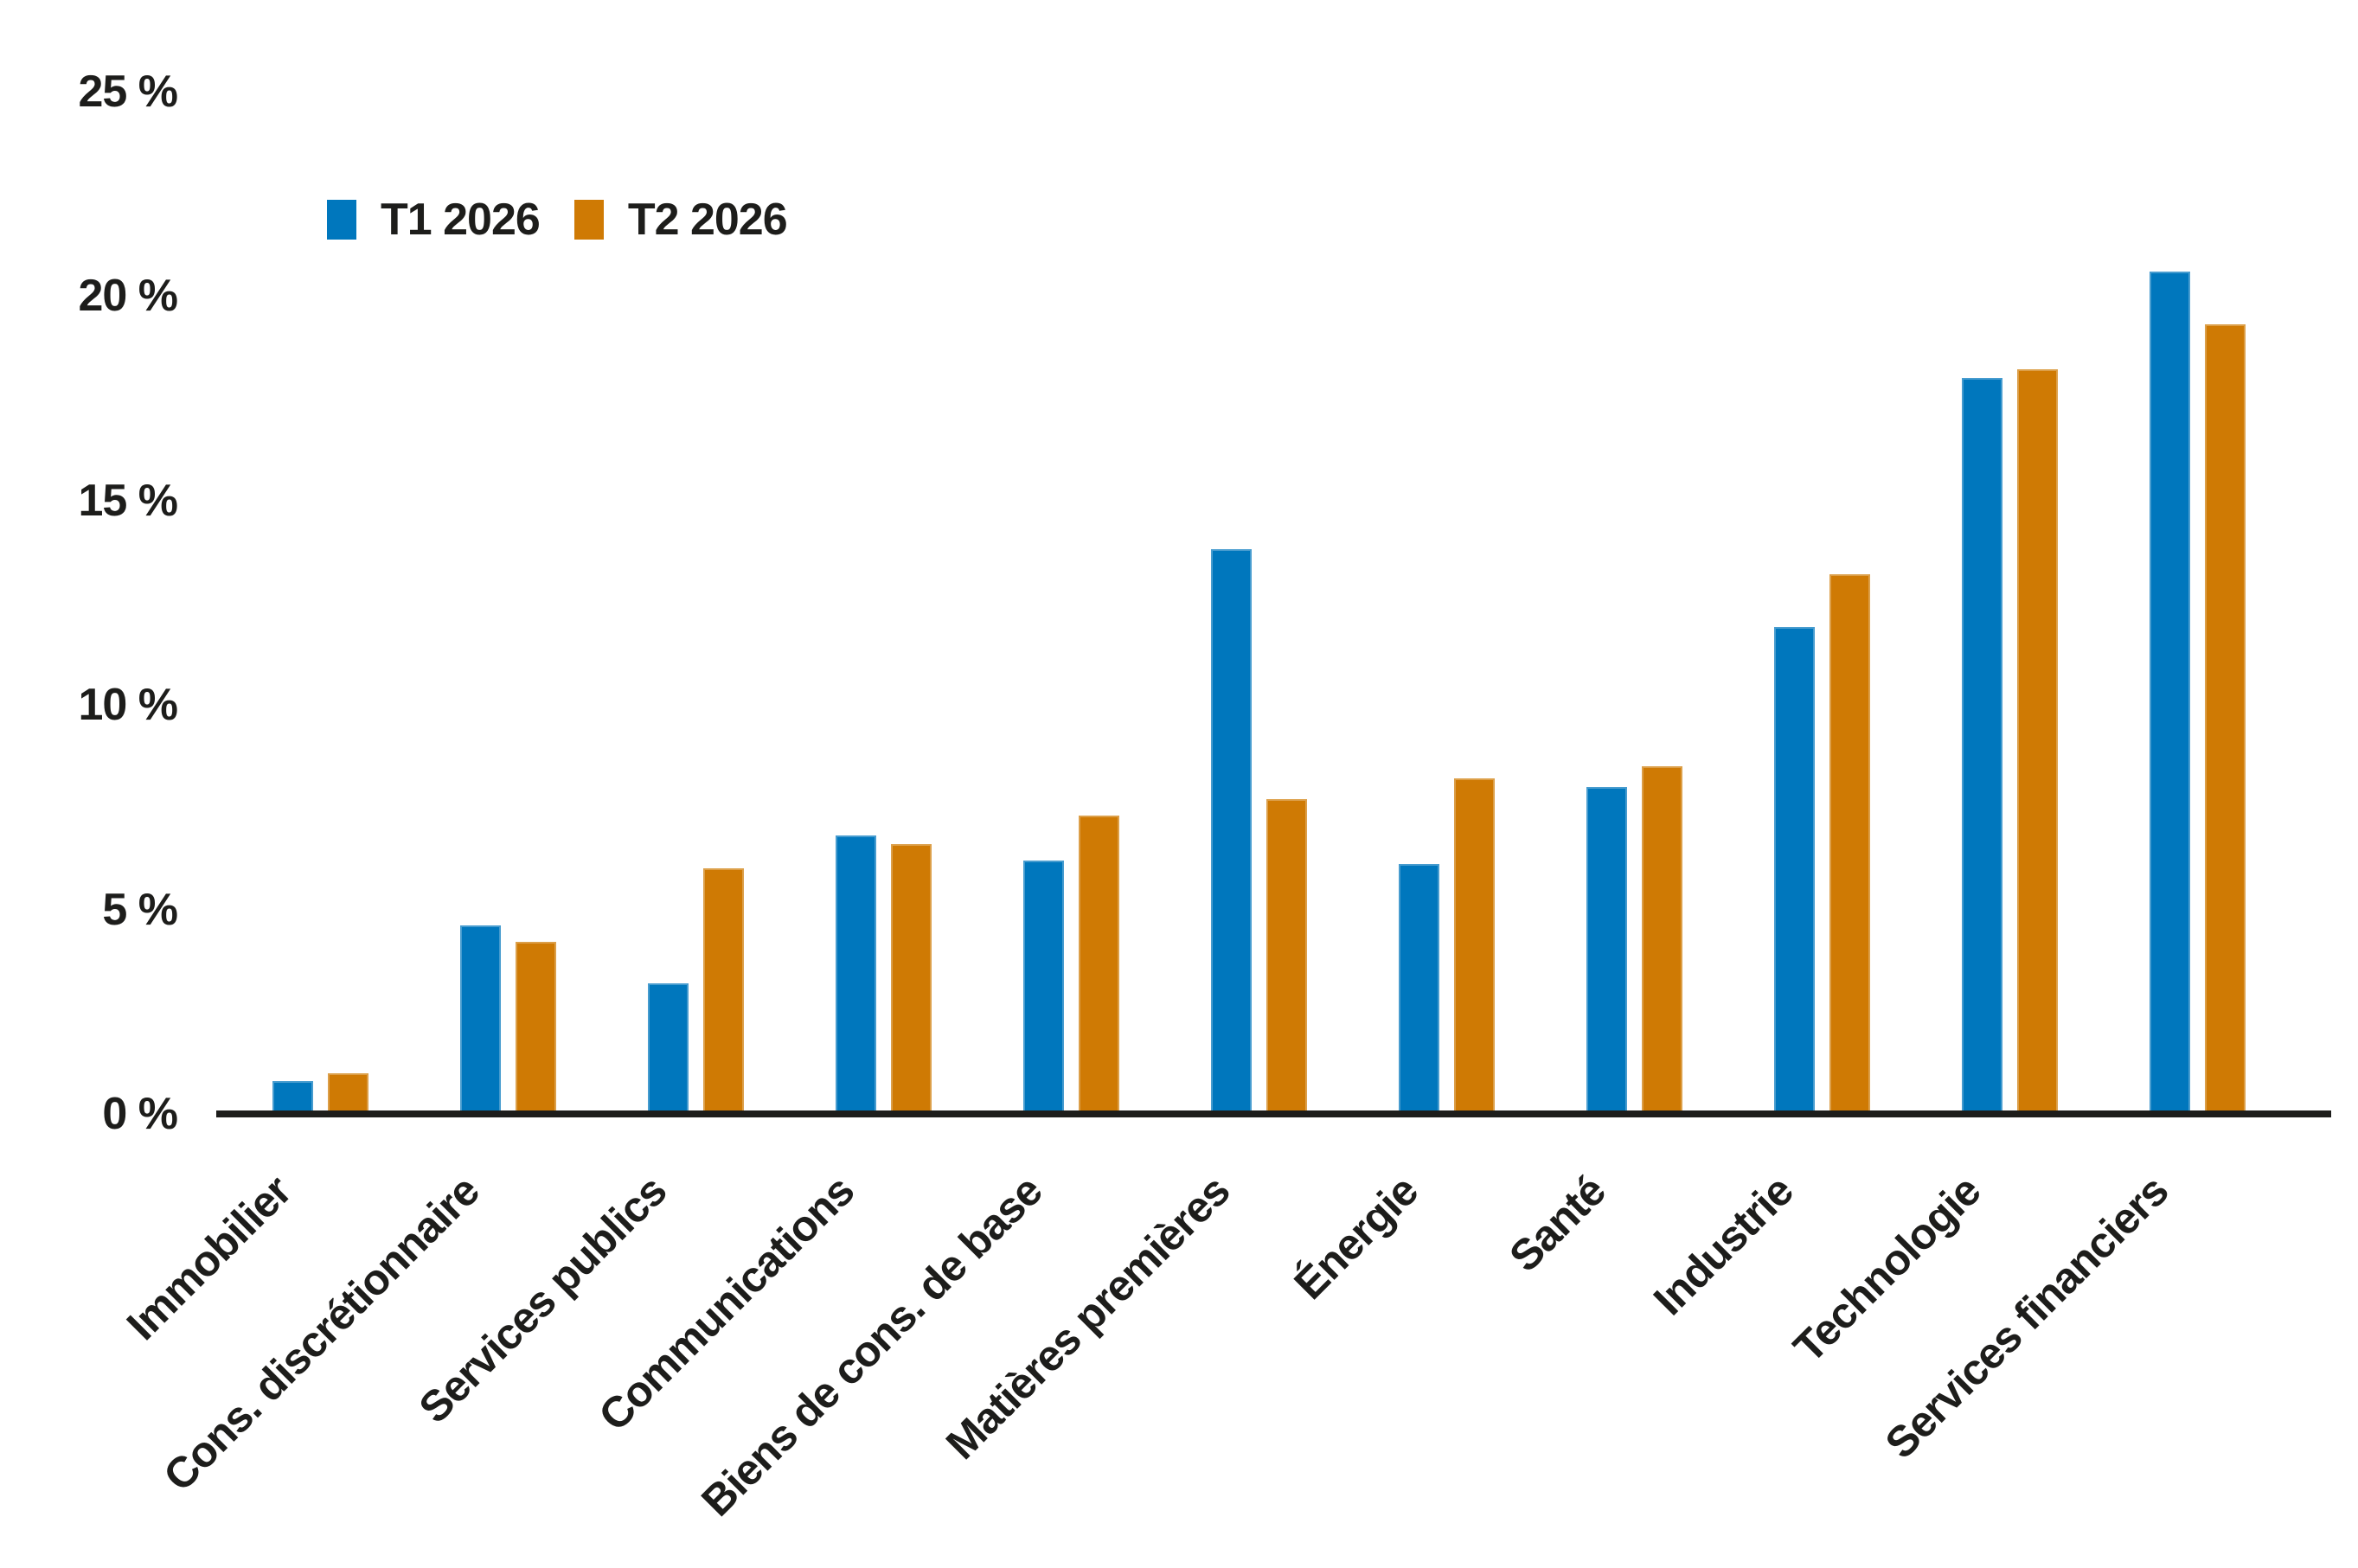 This screenshot has width=2358, height=1568. I want to click on category-label-7: Santé, so click(1557, 1224).